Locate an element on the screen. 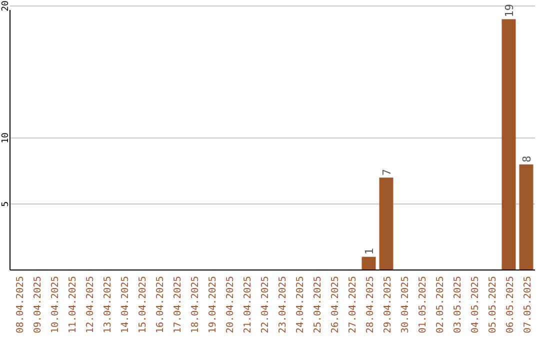 This screenshot has height=340, width=540. x-tick-label: 01.05.2025 is located at coordinates (422, 305).